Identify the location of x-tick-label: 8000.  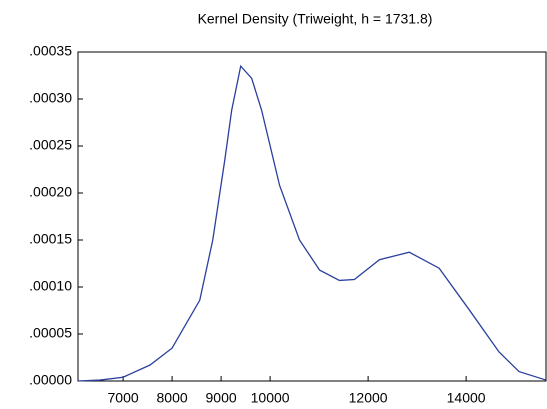
(172, 398).